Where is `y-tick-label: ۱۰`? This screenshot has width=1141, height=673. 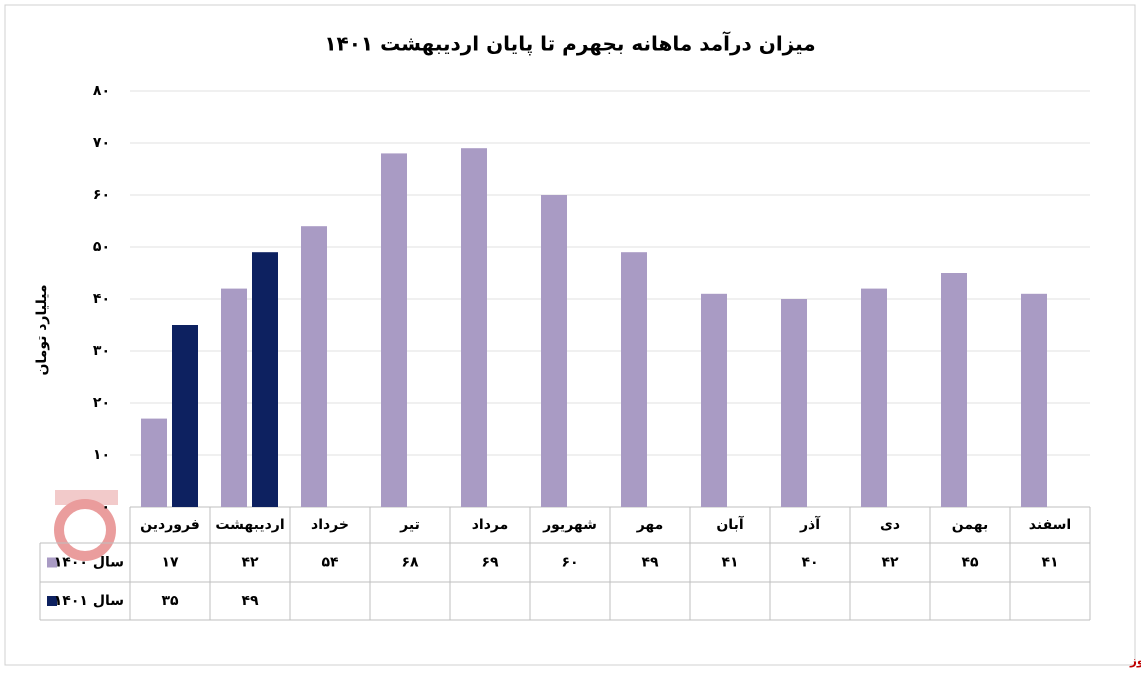
y-tick-label: ۱۰ is located at coordinates (101, 455).